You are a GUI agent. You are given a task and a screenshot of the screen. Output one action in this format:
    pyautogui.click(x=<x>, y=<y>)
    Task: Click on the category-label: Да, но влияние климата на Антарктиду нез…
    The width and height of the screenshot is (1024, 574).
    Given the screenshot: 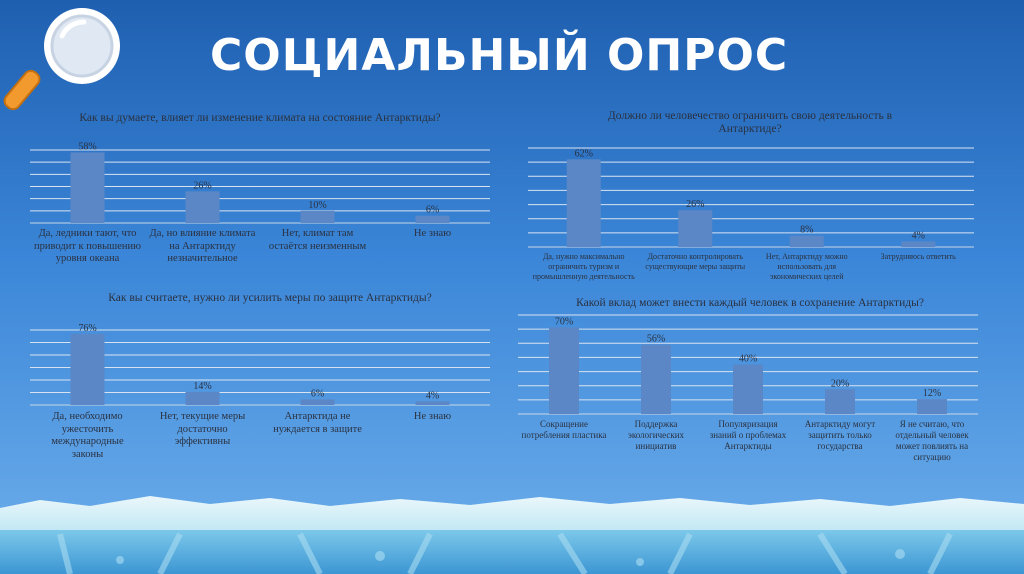 What is the action you would take?
    pyautogui.click(x=202, y=246)
    